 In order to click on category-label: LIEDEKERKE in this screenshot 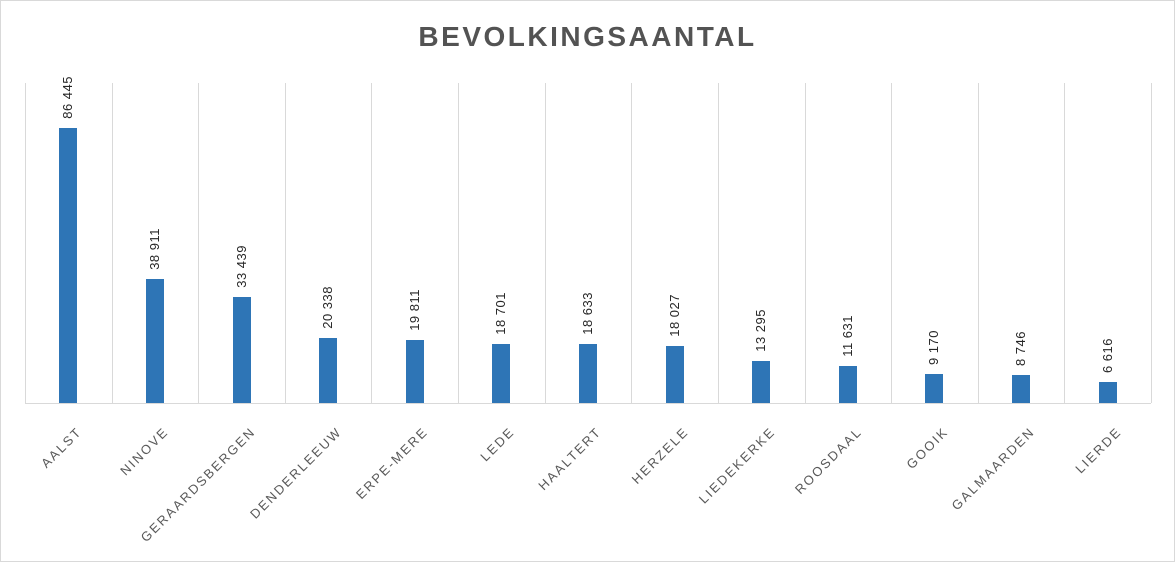, I will do `click(736, 465)`.